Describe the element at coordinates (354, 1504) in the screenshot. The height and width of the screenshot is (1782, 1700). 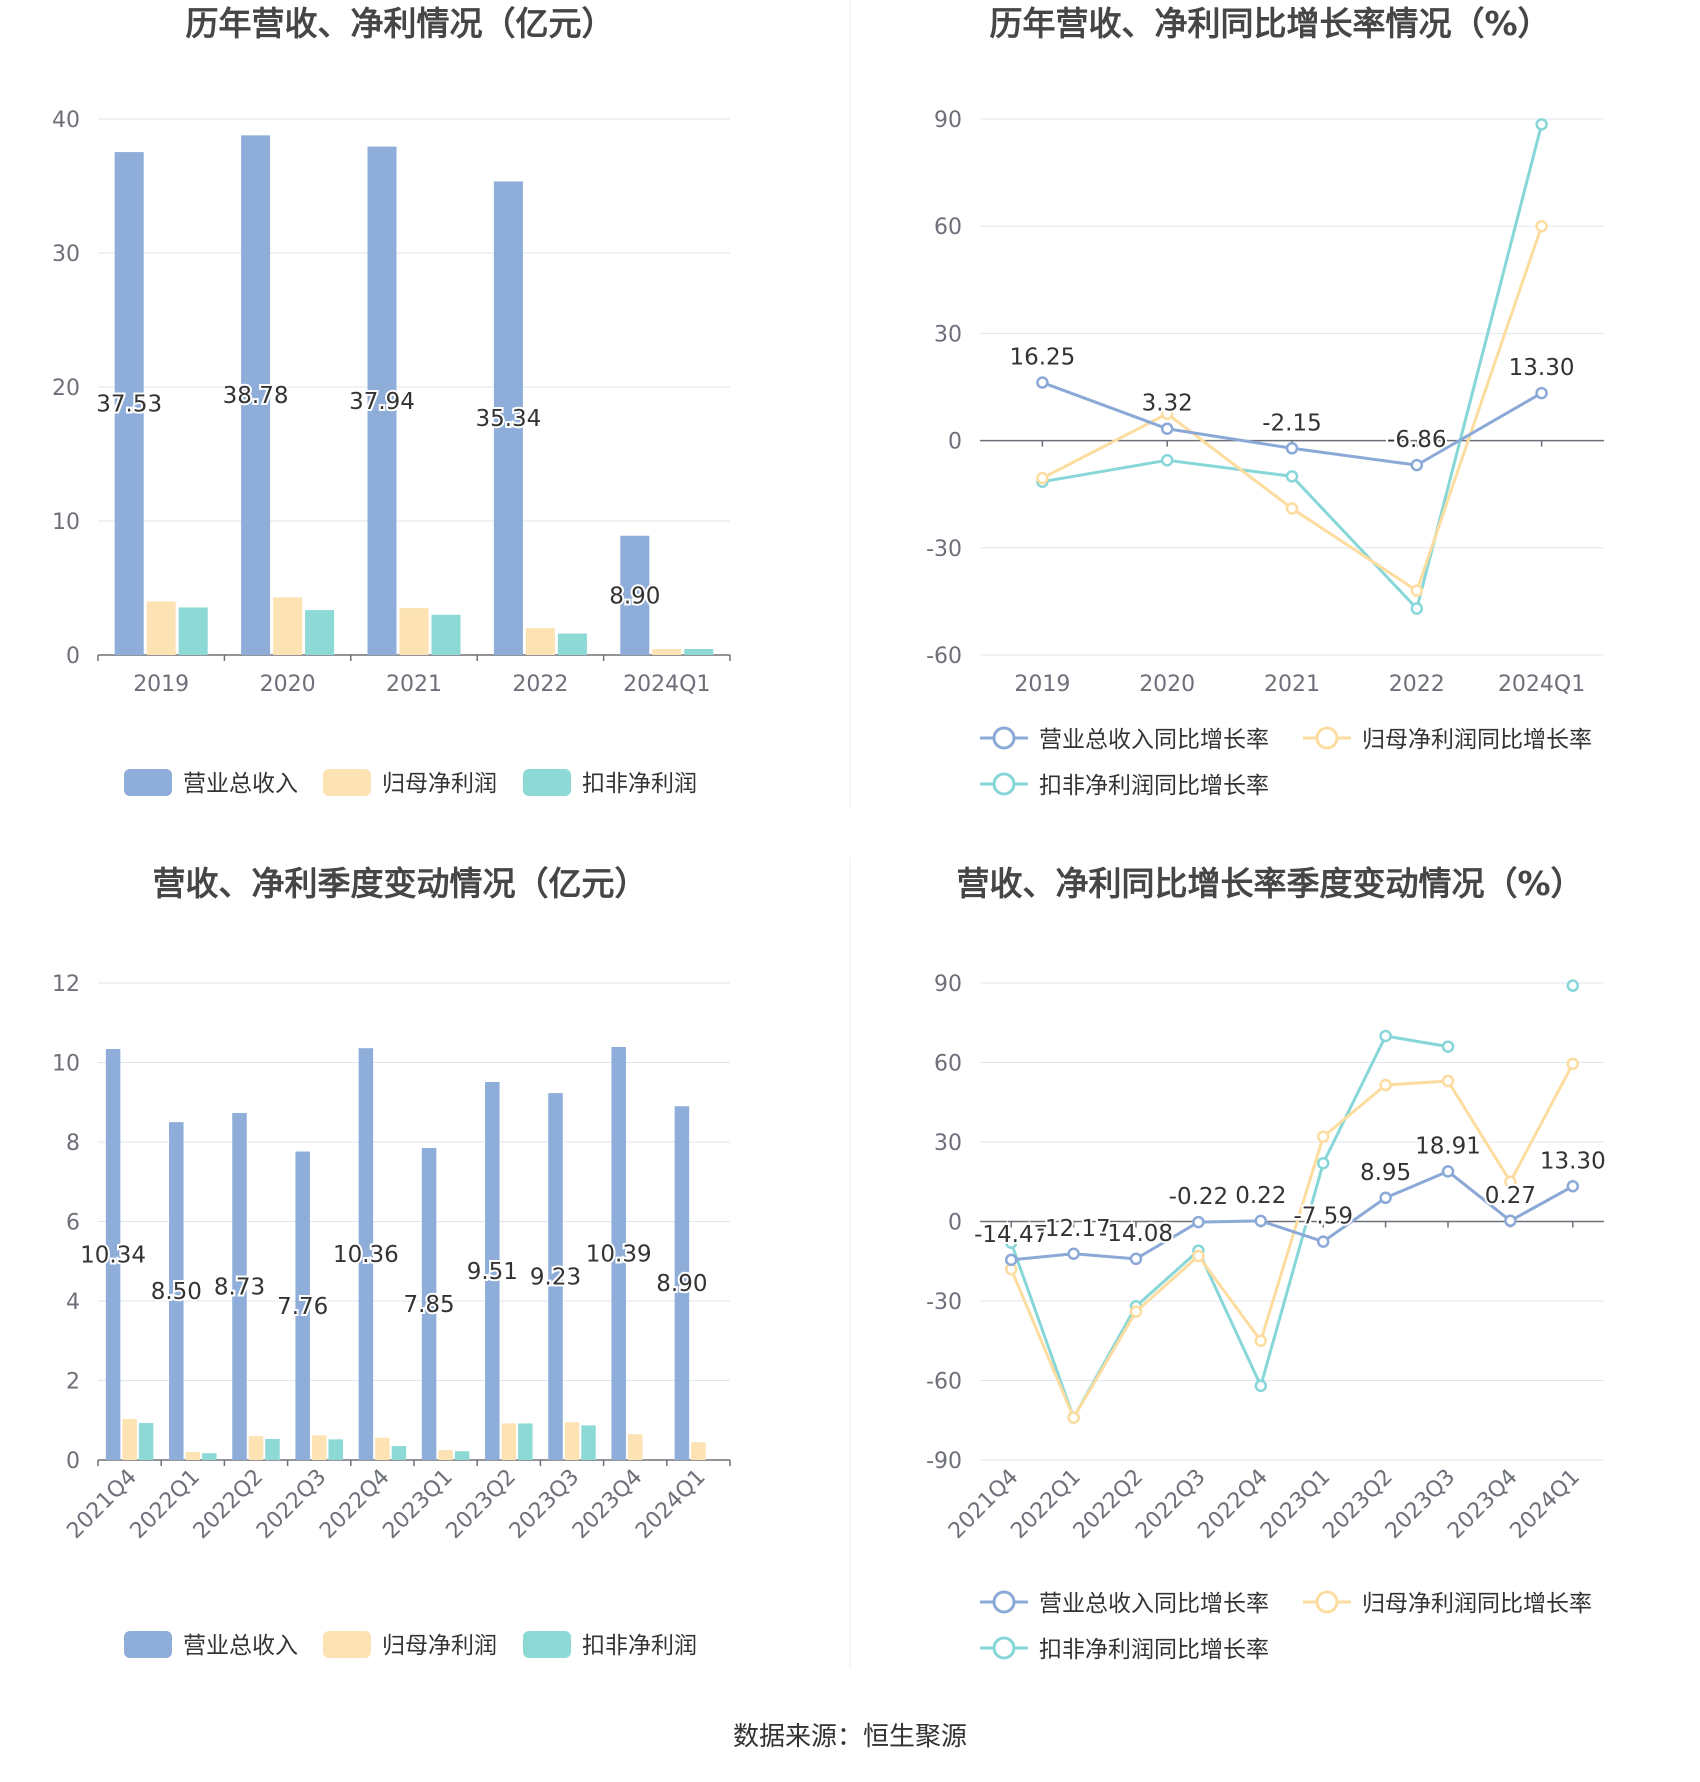
I see `x-tick-label: 2022Q4` at that location.